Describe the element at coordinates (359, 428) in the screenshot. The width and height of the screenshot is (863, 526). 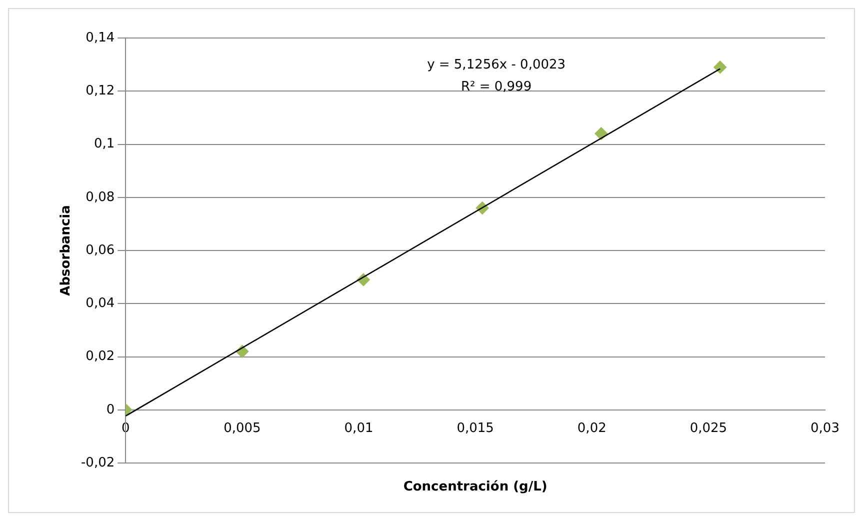
I see `x-tick-label: 0,01` at that location.